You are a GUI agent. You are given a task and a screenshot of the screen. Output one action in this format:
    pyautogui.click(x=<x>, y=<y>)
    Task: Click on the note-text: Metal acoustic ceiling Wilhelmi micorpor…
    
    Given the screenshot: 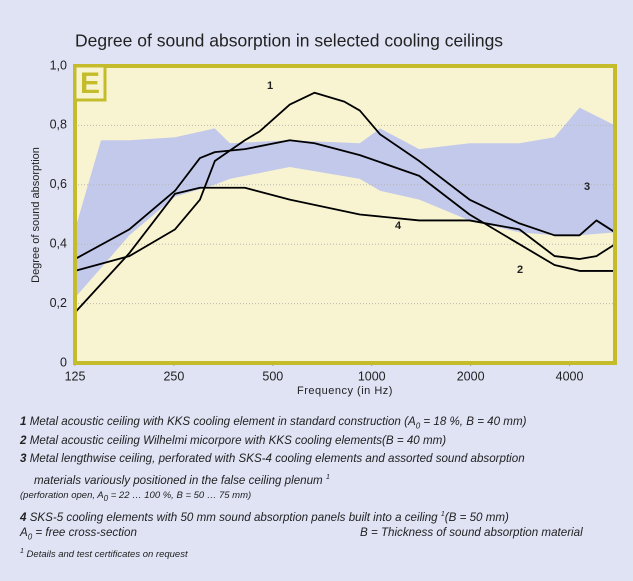 What is the action you would take?
    pyautogui.click(x=238, y=440)
    